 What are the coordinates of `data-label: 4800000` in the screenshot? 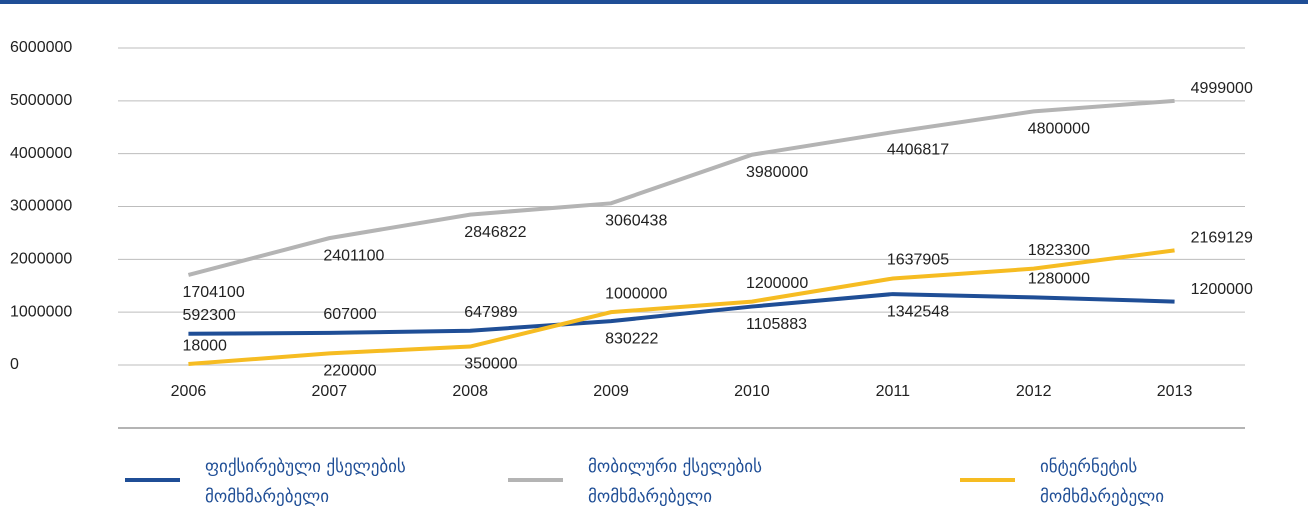 It's located at (1059, 129).